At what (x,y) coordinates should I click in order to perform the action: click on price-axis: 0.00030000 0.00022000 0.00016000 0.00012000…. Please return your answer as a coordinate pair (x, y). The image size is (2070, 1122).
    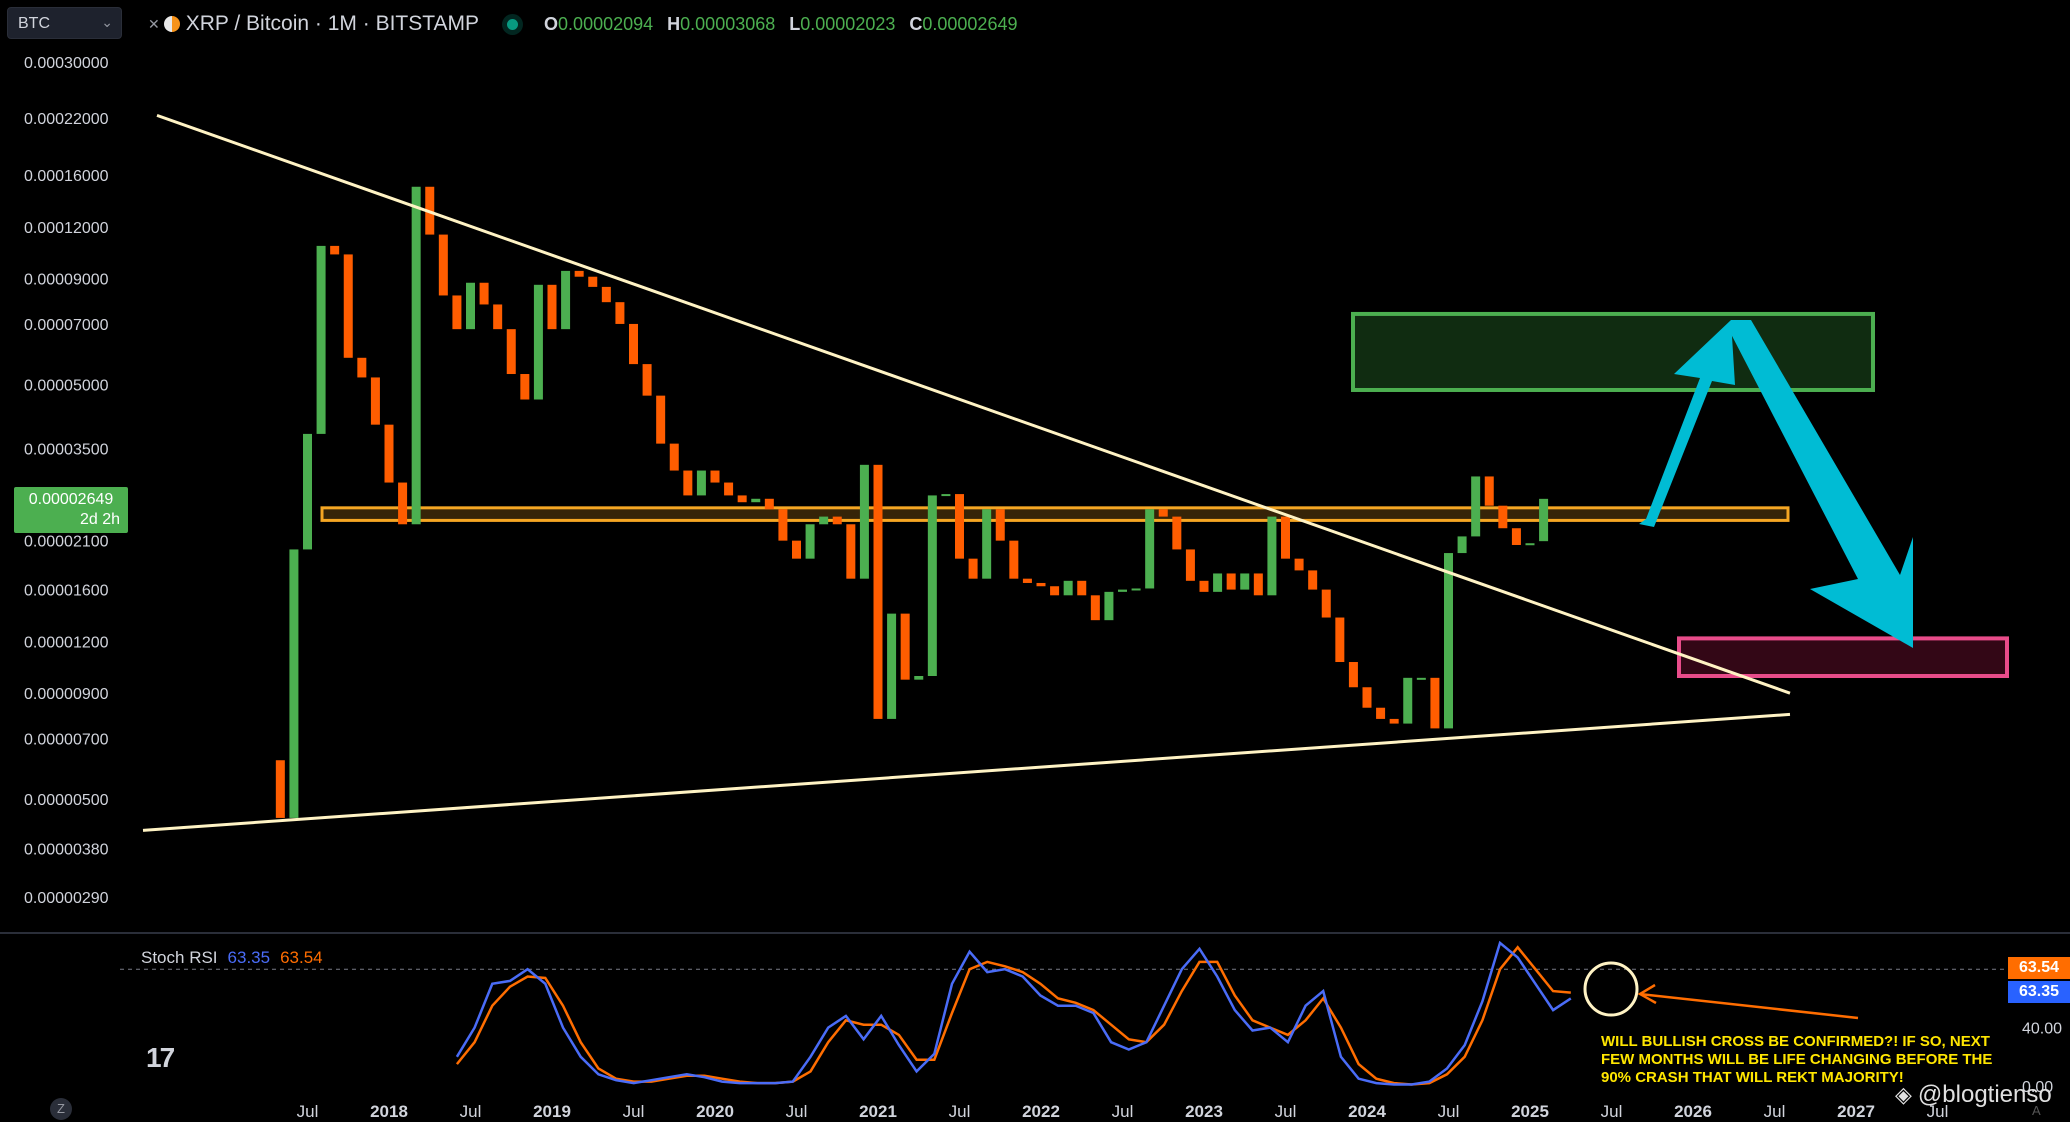
    Looking at the image, I should click on (66, 481).